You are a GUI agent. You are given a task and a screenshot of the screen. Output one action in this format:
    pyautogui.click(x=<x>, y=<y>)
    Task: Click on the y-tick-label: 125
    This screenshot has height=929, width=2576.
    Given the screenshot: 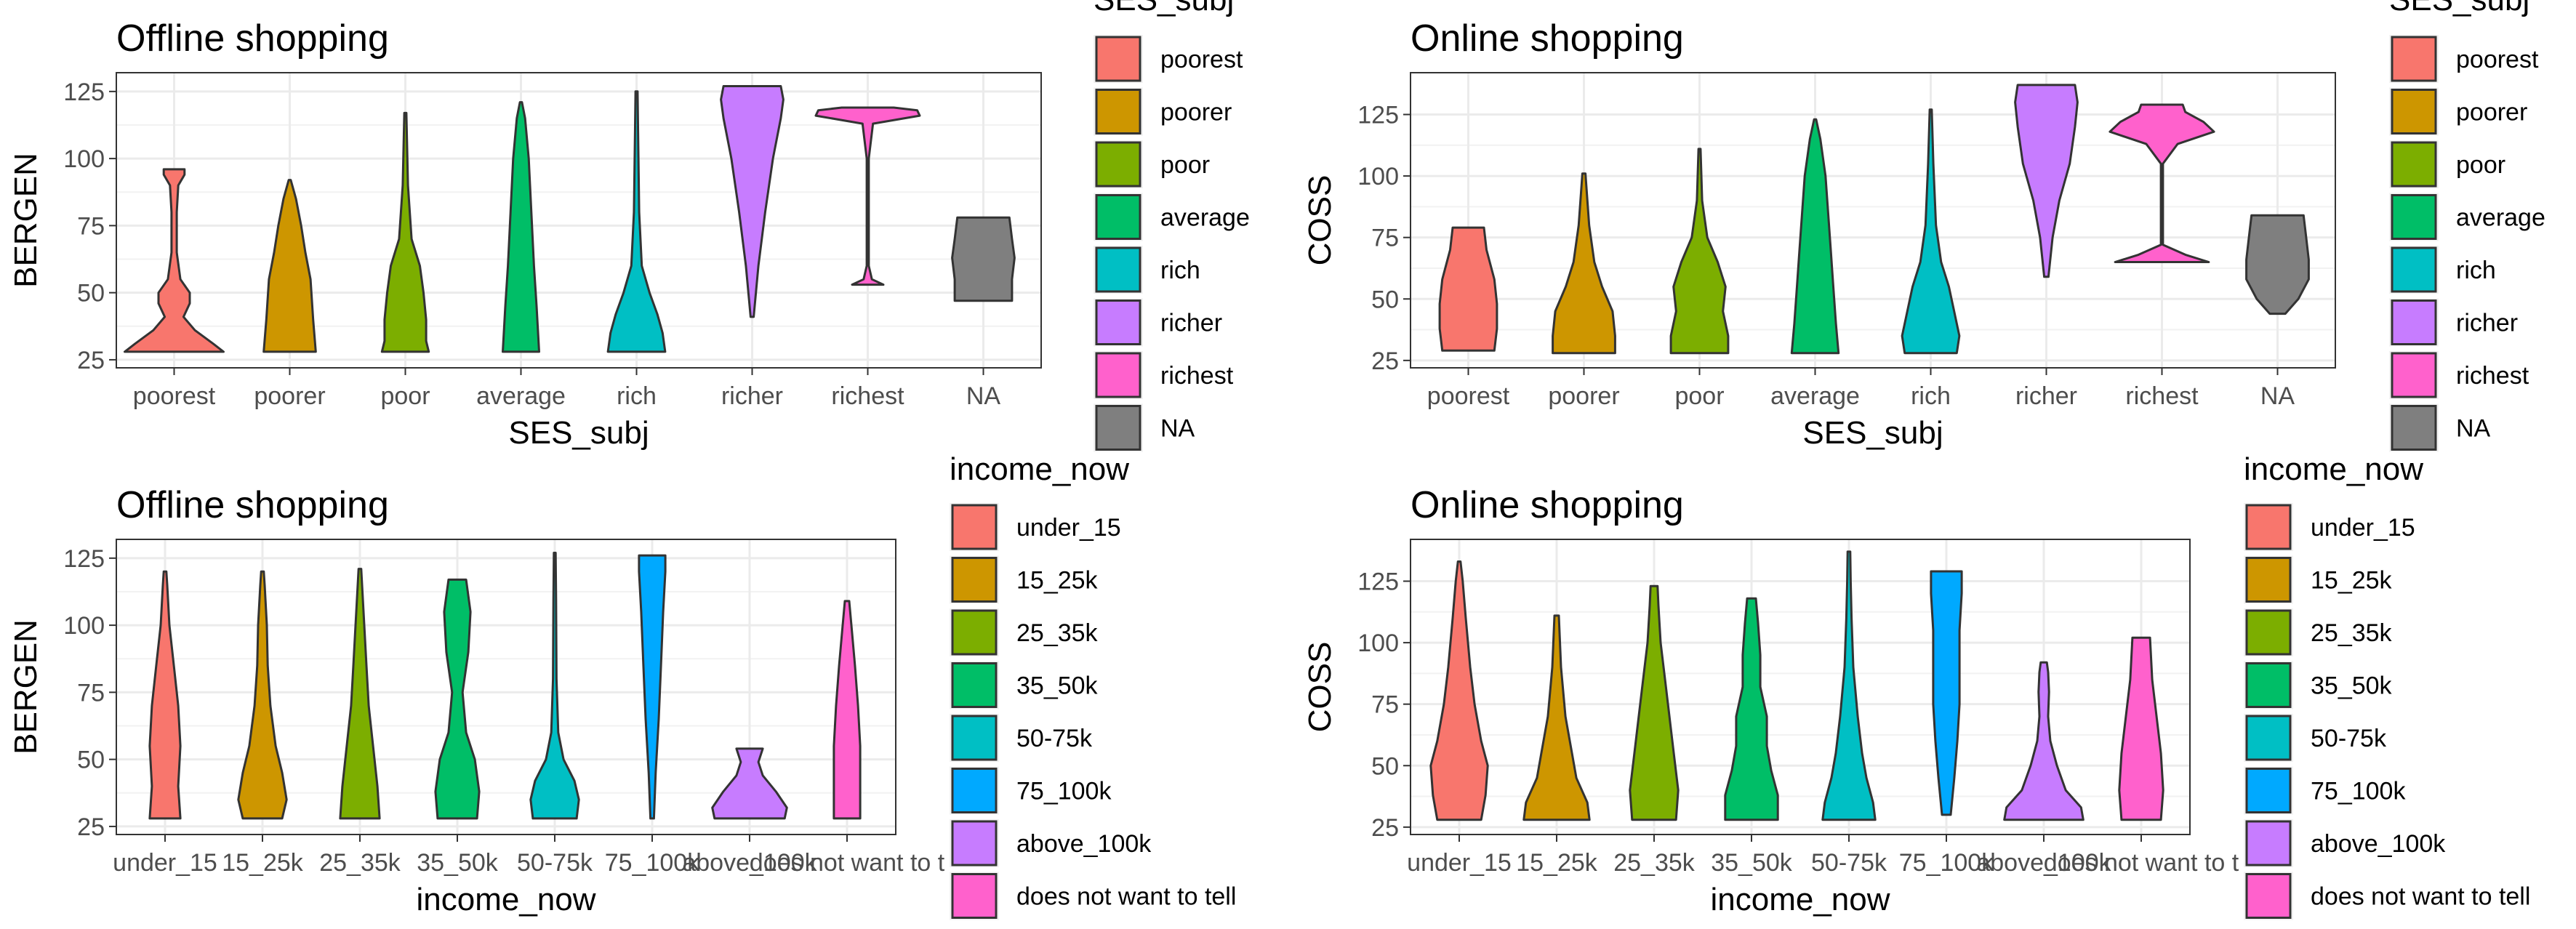 What is the action you would take?
    pyautogui.click(x=84, y=559)
    